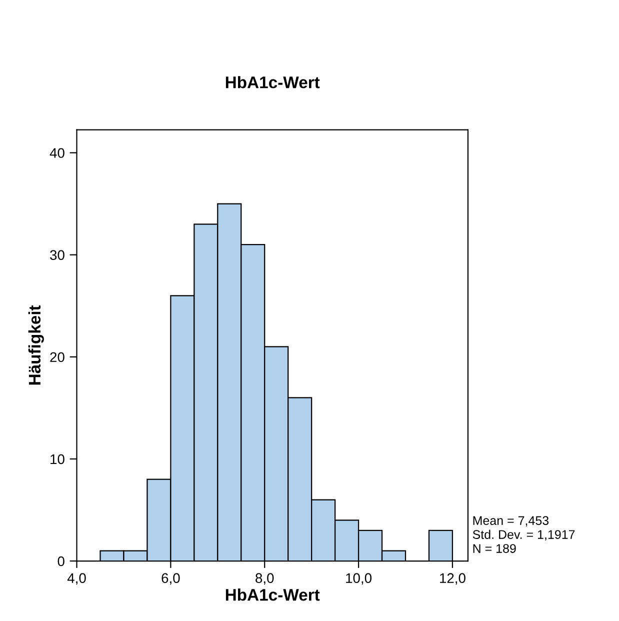 This screenshot has width=619, height=621. Describe the element at coordinates (57, 459) in the screenshot. I see `y-tick-label: 10` at that location.